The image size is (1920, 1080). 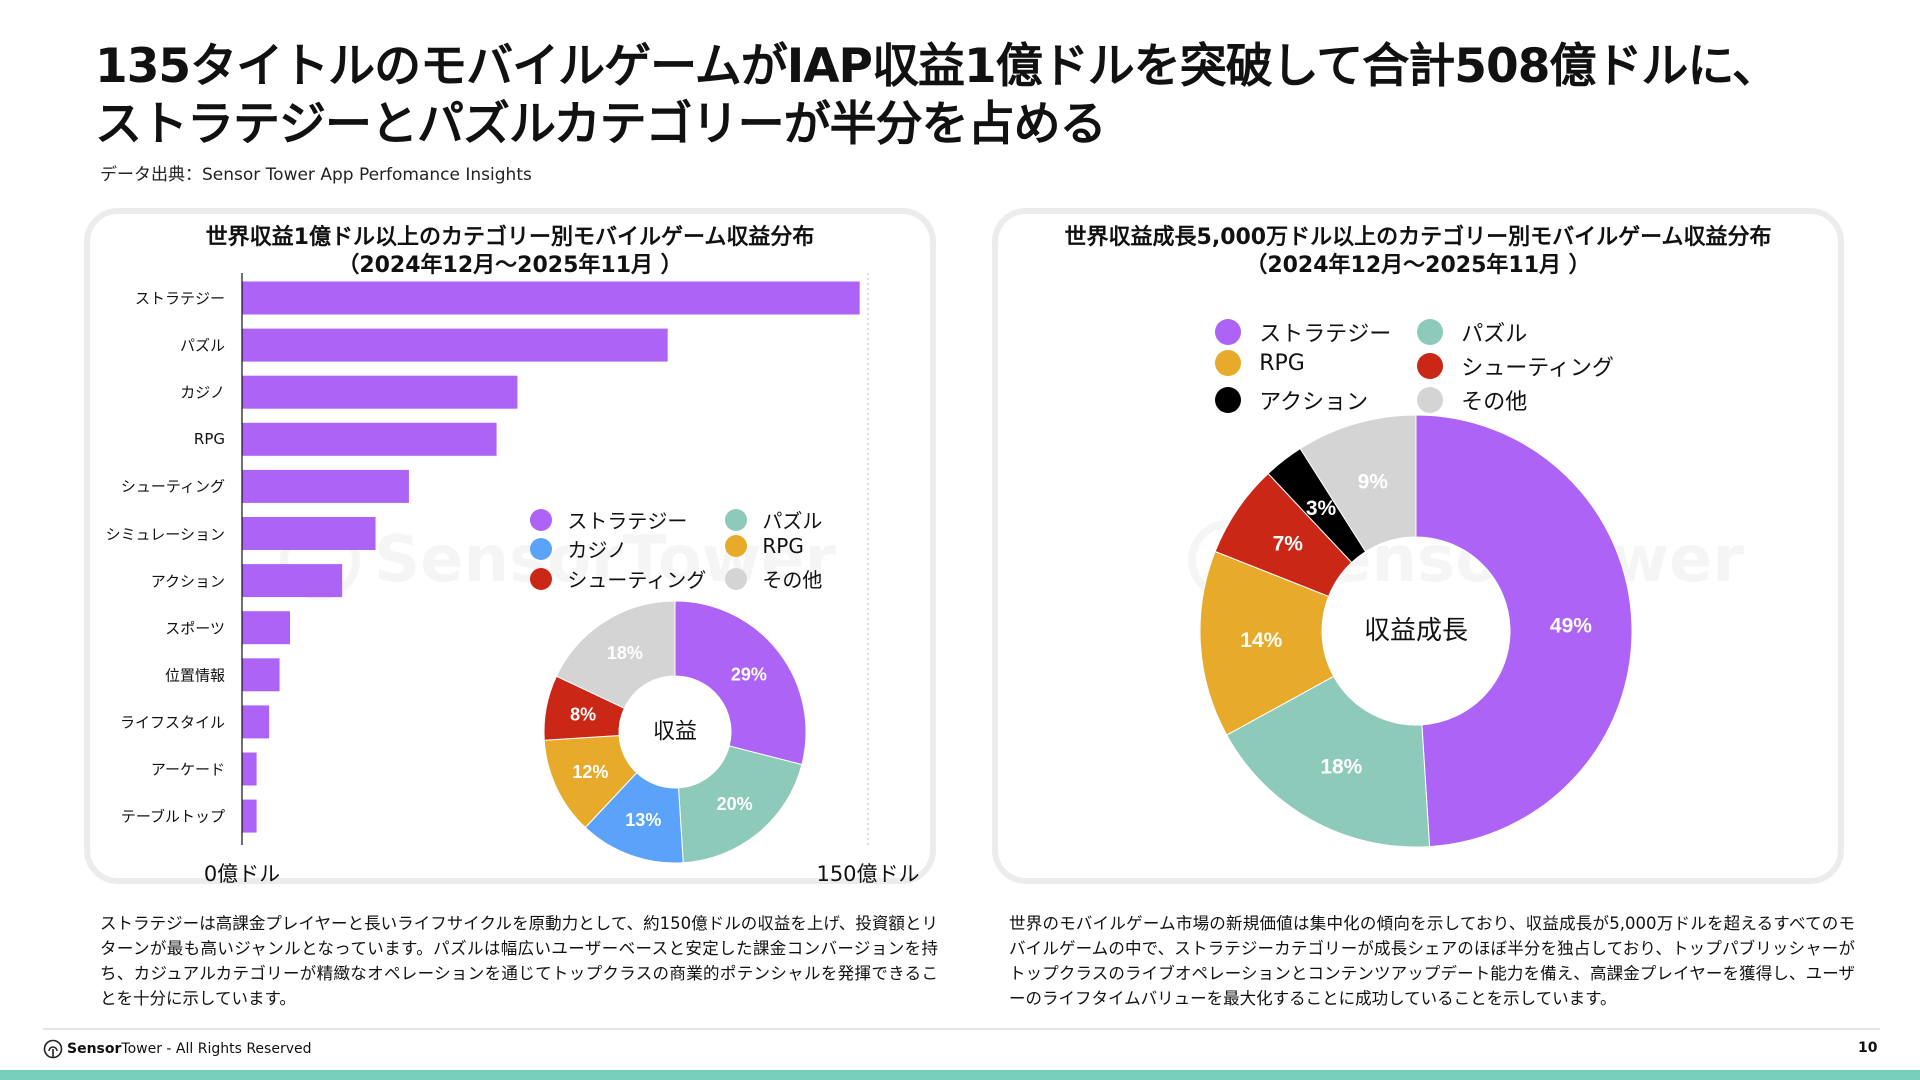 What do you see at coordinates (510, 237) in the screenshot?
I see `chart-title: 世界収益1億ドル以上のカテゴリー別モバイルゲーム収益分布` at bounding box center [510, 237].